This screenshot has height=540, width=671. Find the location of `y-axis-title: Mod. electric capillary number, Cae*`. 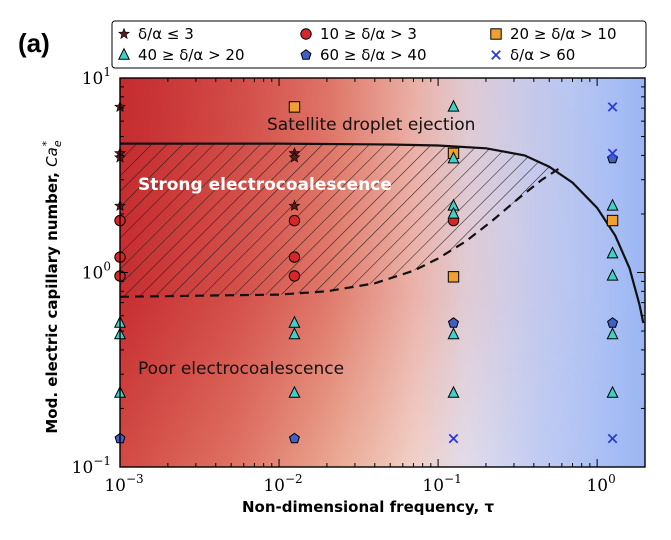

y-axis-title: Mod. electric capillary number, Cae* is located at coordinates (52, 286).